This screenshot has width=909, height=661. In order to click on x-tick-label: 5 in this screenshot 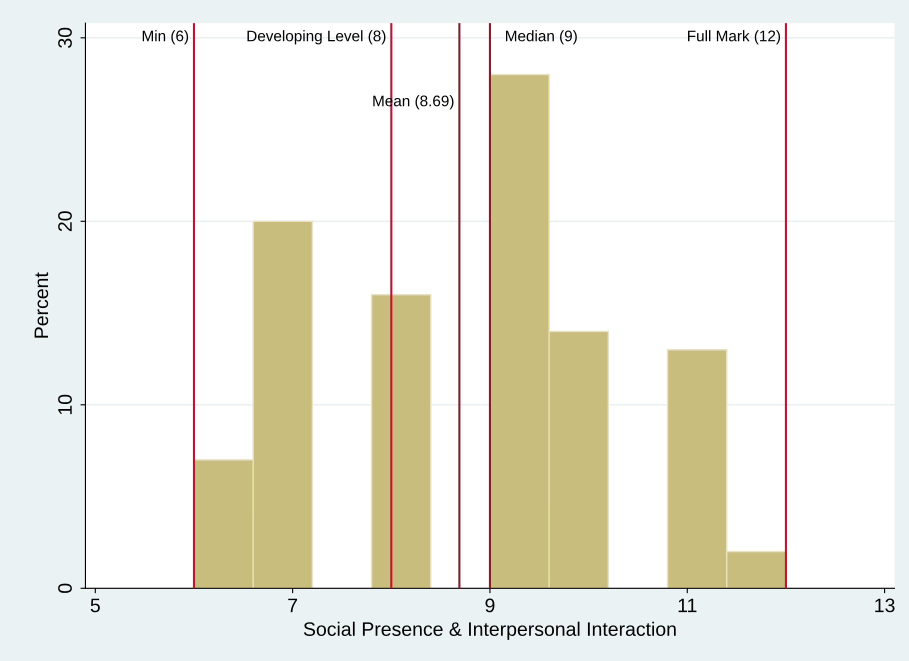, I will do `click(95, 605)`.